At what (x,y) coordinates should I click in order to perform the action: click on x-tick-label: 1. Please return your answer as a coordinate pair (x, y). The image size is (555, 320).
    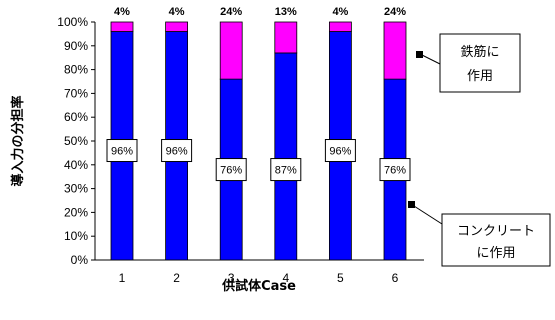
    Looking at the image, I should click on (122, 278).